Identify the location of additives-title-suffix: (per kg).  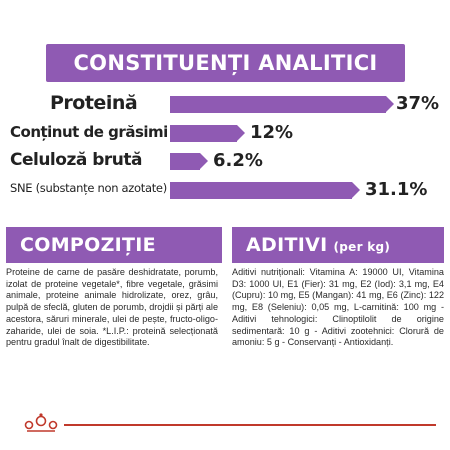
(362, 247).